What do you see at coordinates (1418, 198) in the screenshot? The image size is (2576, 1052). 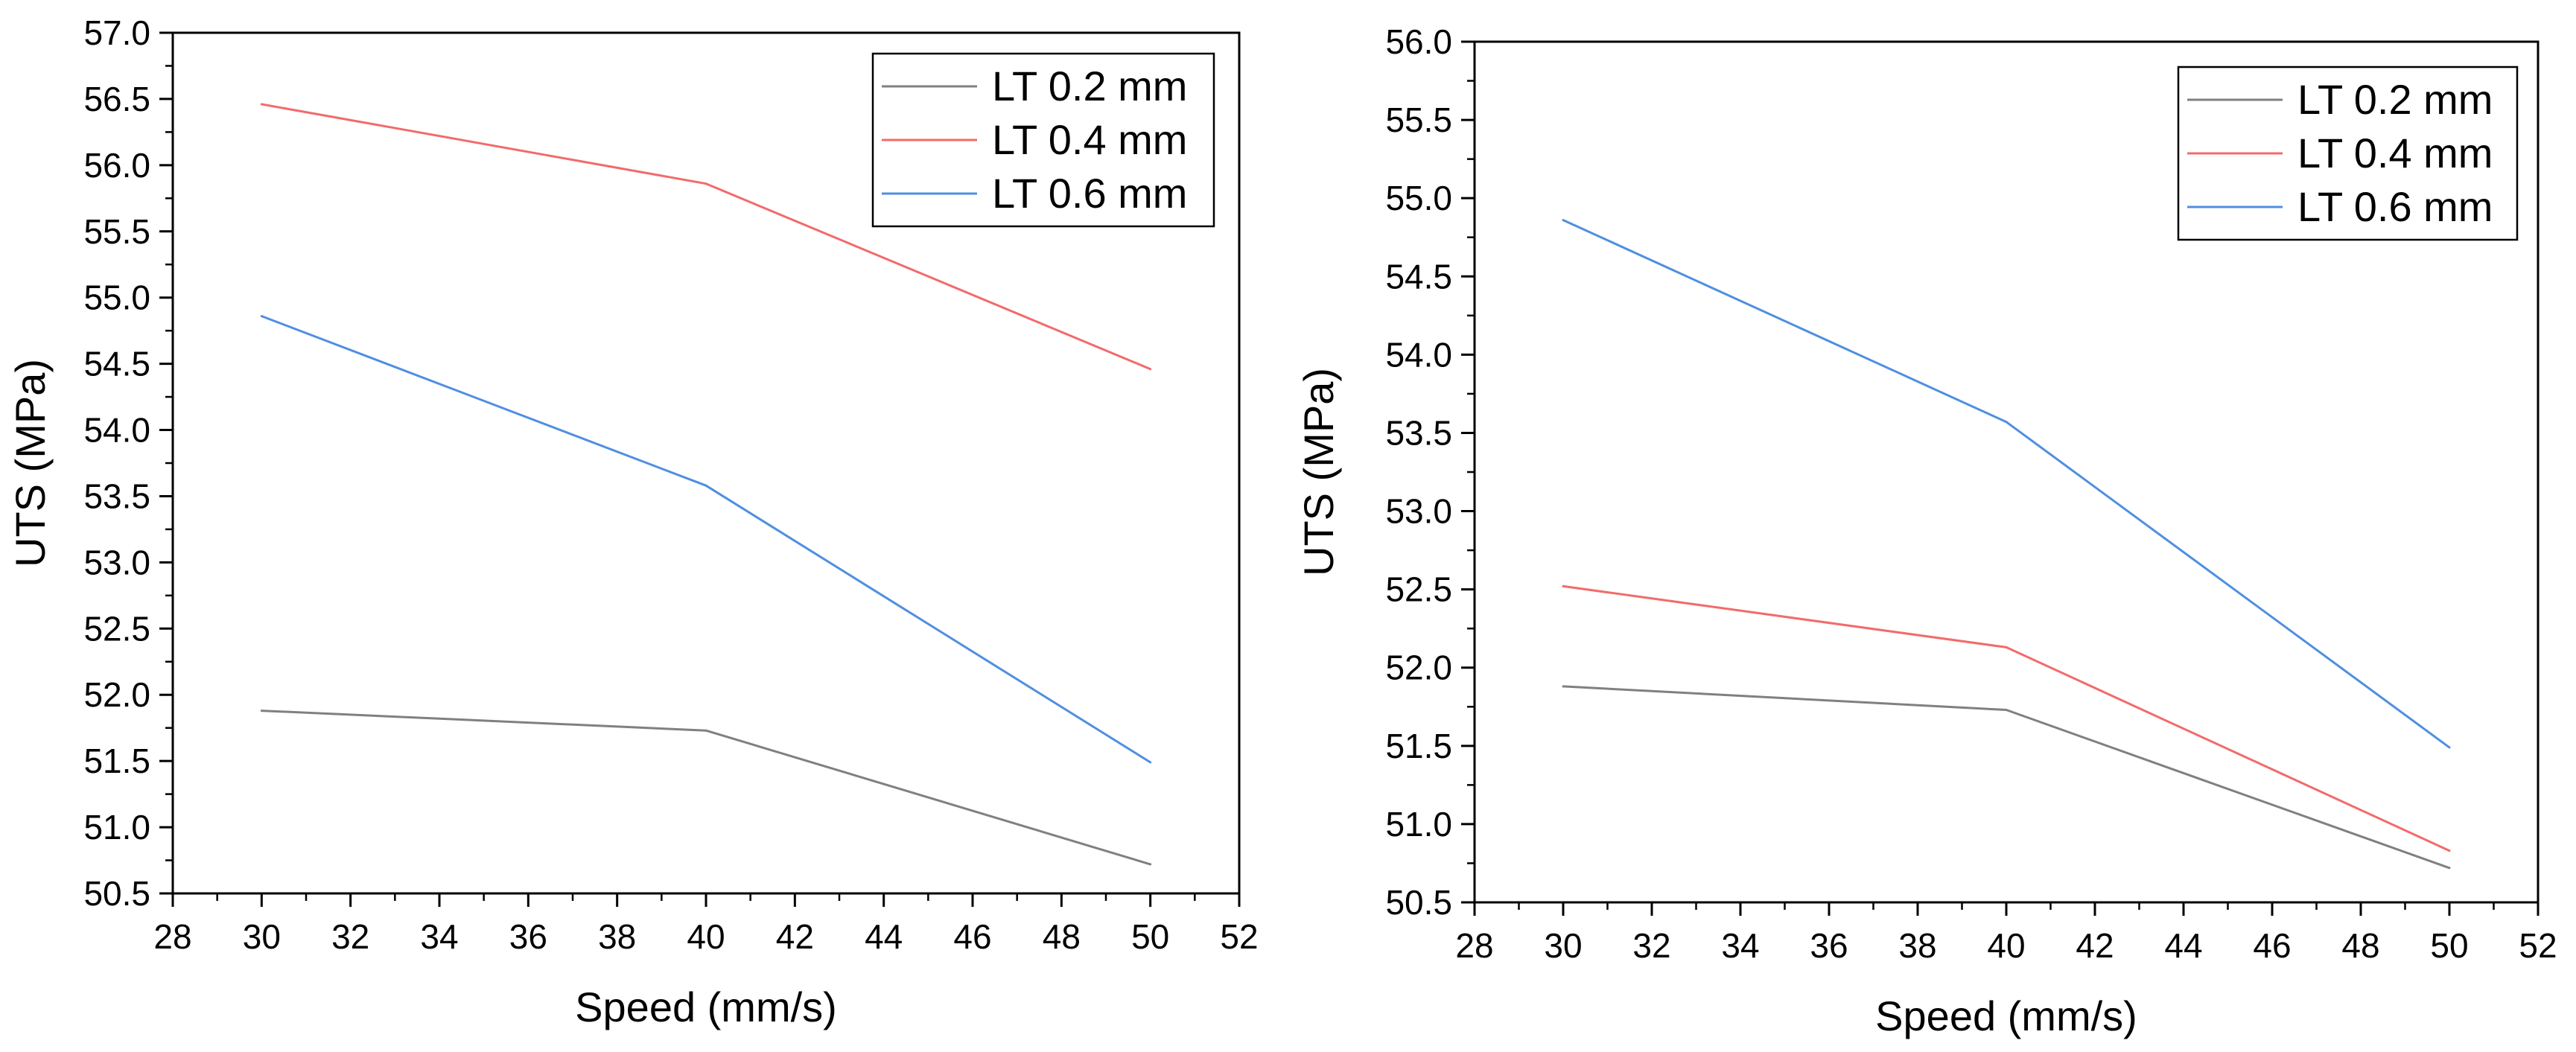 I see `right-y-tick-label-55.0: 55.0` at bounding box center [1418, 198].